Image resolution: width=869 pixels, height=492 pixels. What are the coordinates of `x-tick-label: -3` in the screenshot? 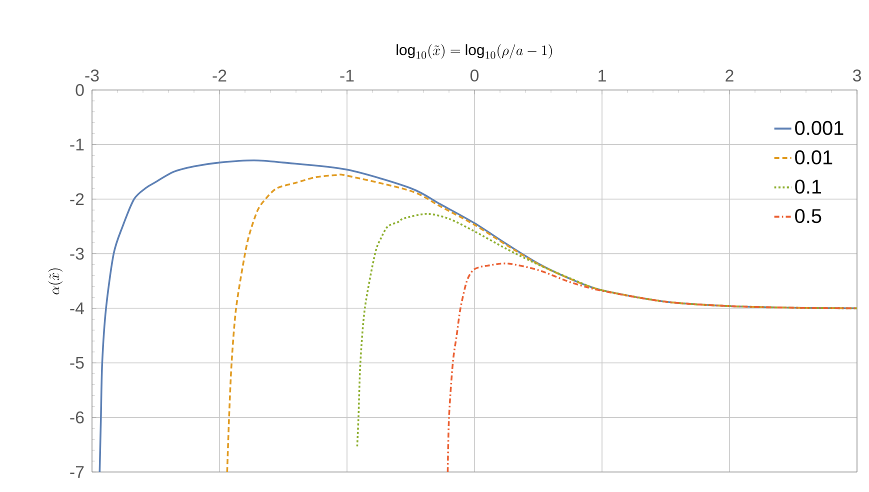 It's located at (92, 76).